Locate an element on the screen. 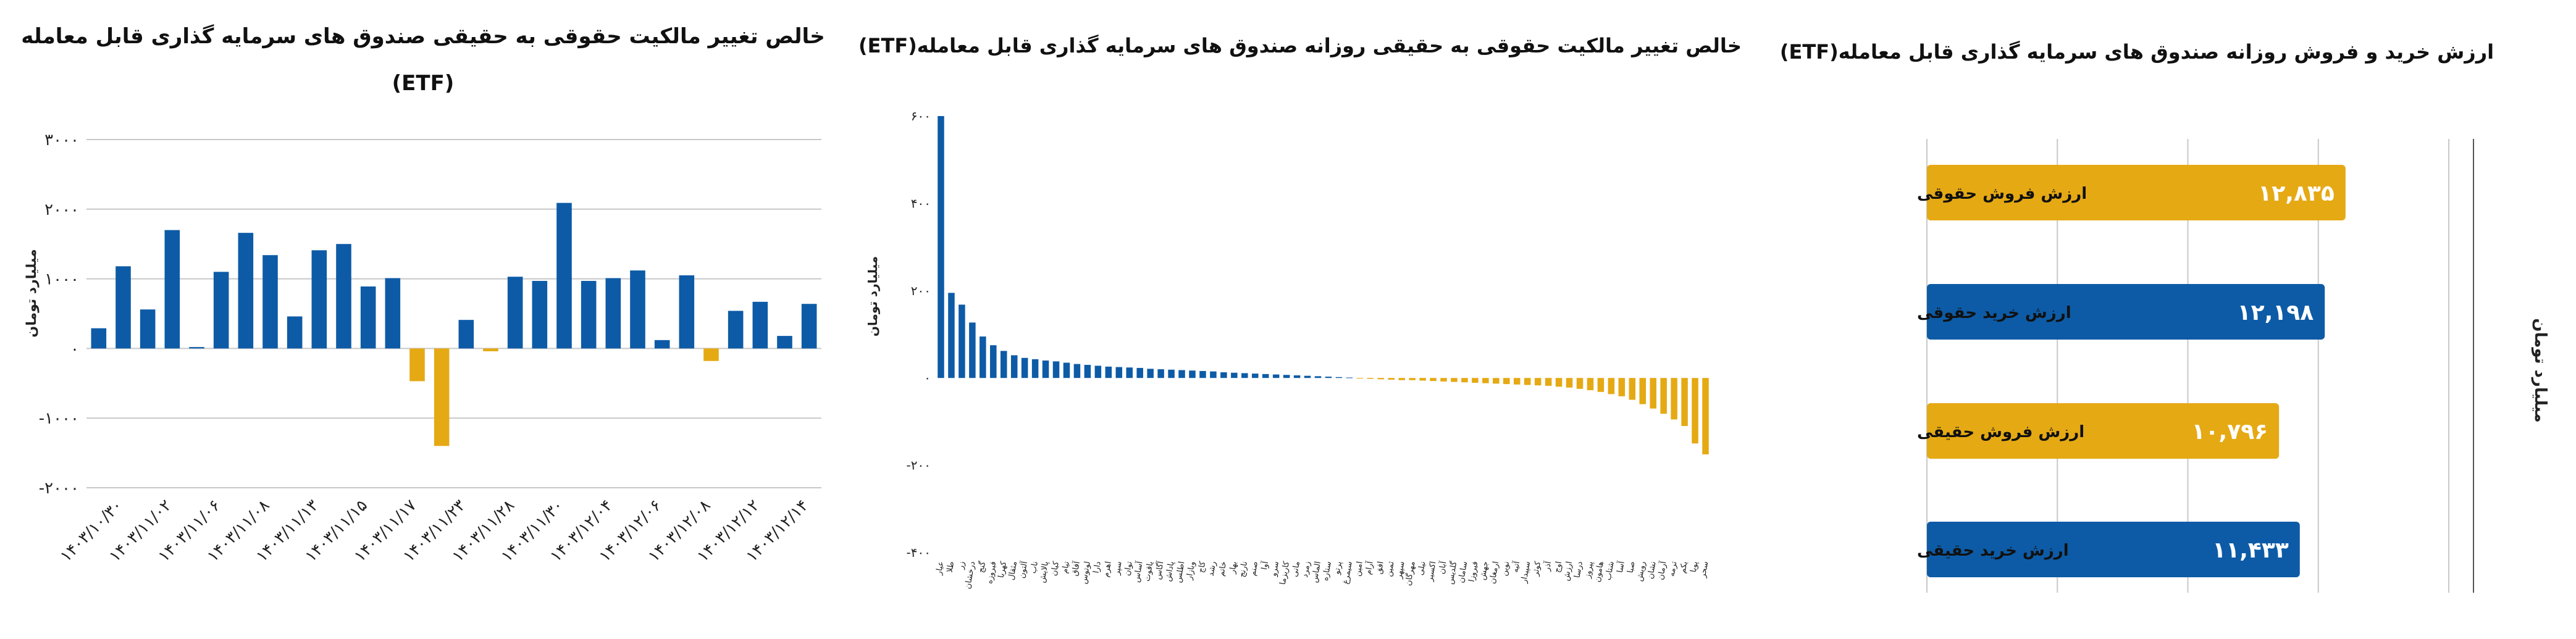  chart1-subtitle: (ETF) is located at coordinates (424, 84).